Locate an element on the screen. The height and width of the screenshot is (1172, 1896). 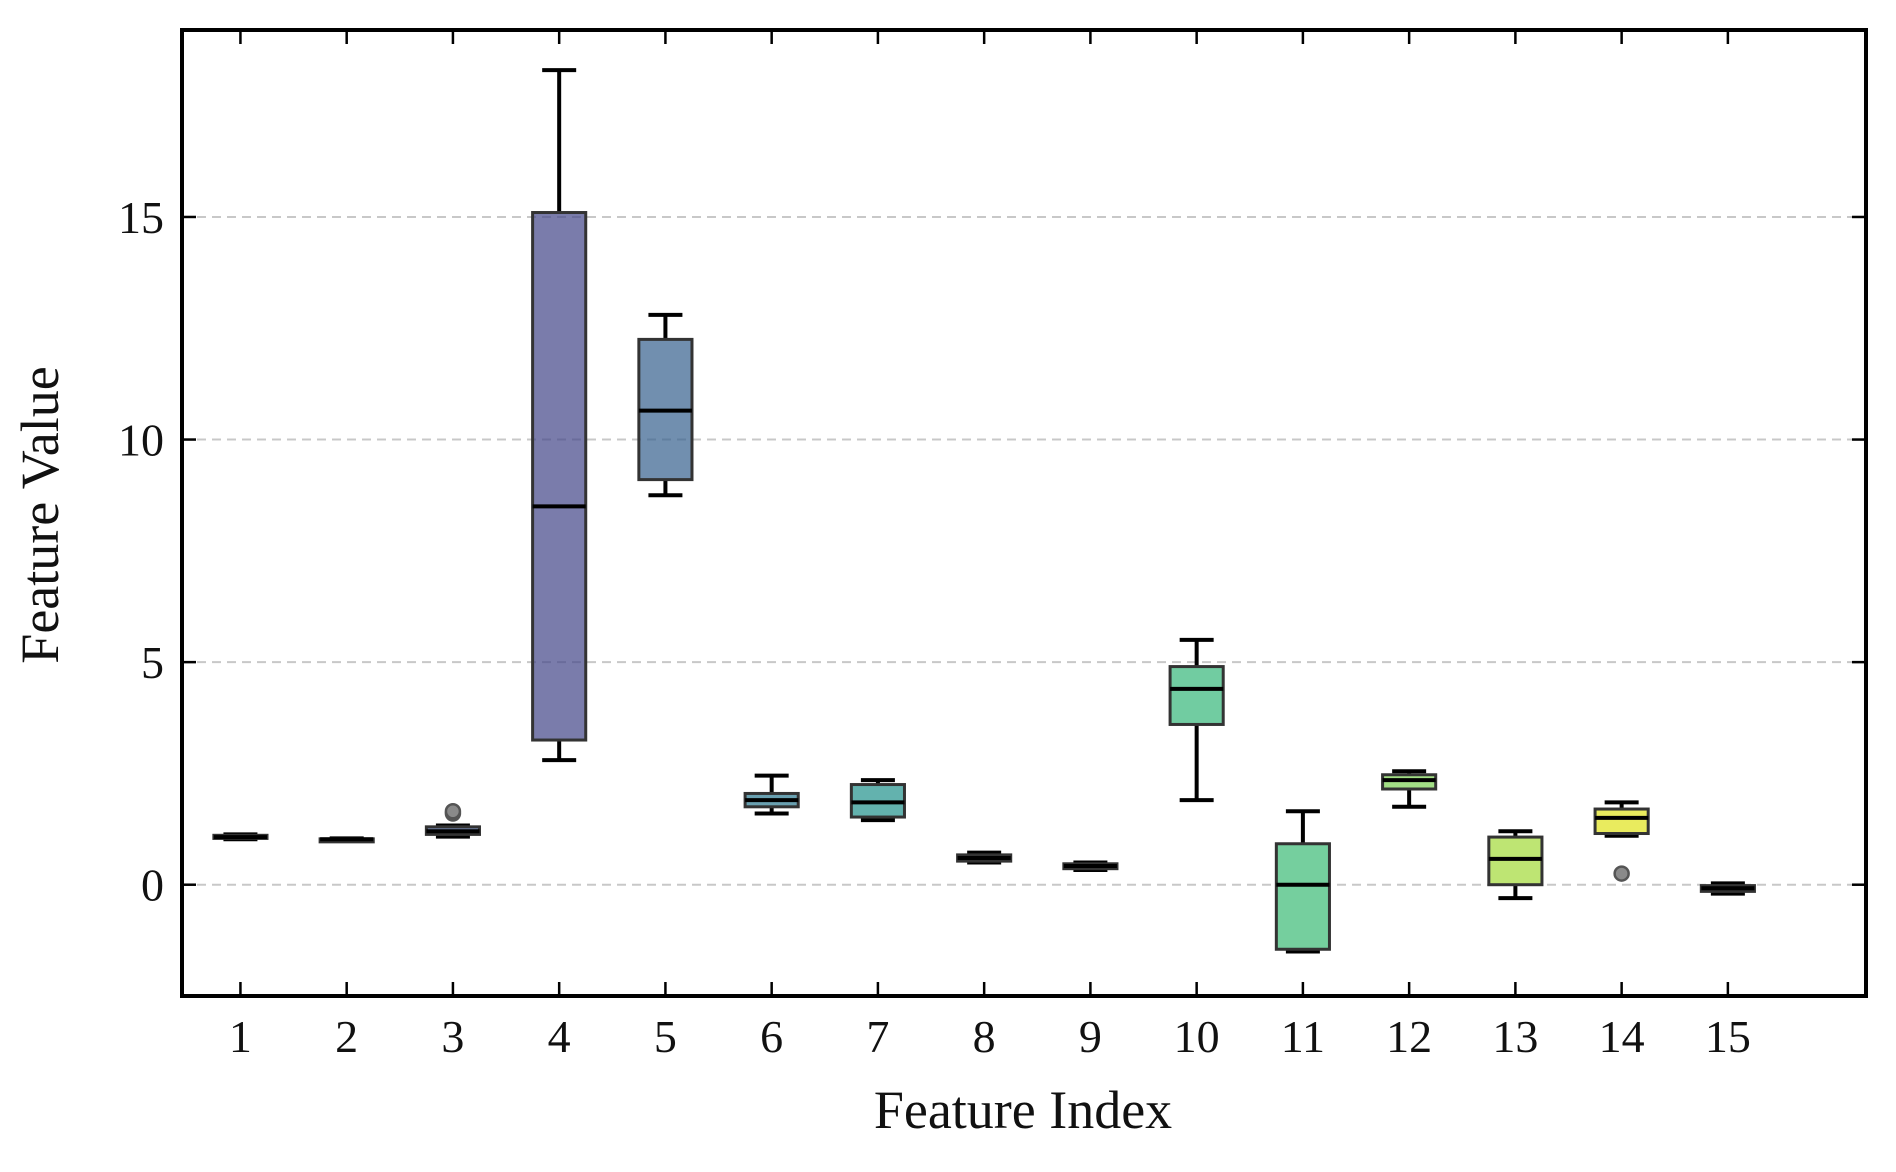
y-tick-label: 10 is located at coordinates (141, 440).